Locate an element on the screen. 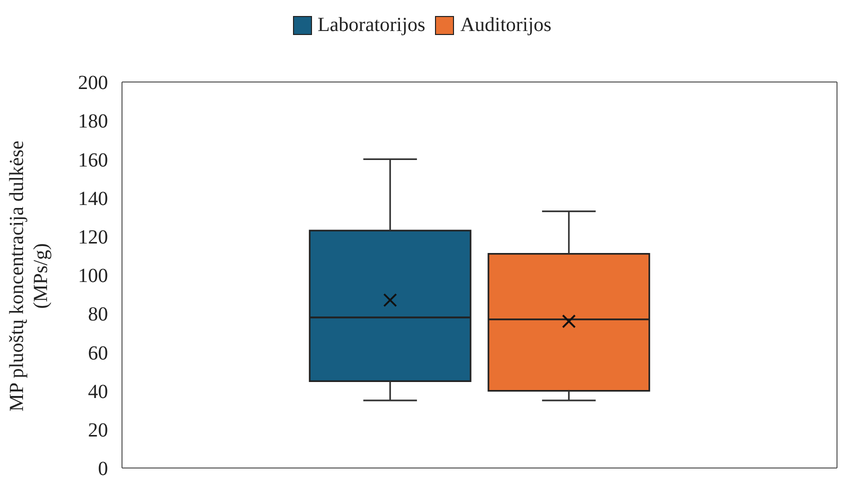  y-tick-label: 60 is located at coordinates (98, 353).